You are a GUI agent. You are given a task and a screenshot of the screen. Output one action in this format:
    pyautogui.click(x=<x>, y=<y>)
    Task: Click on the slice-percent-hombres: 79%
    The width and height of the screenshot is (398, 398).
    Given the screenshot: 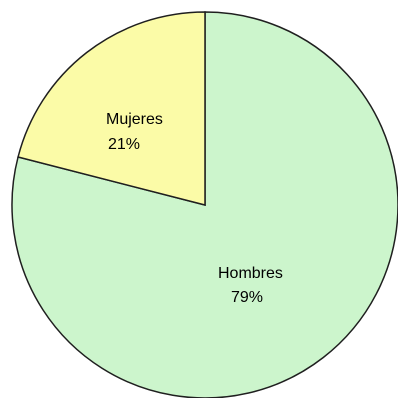 What is the action you would take?
    pyautogui.click(x=247, y=297)
    